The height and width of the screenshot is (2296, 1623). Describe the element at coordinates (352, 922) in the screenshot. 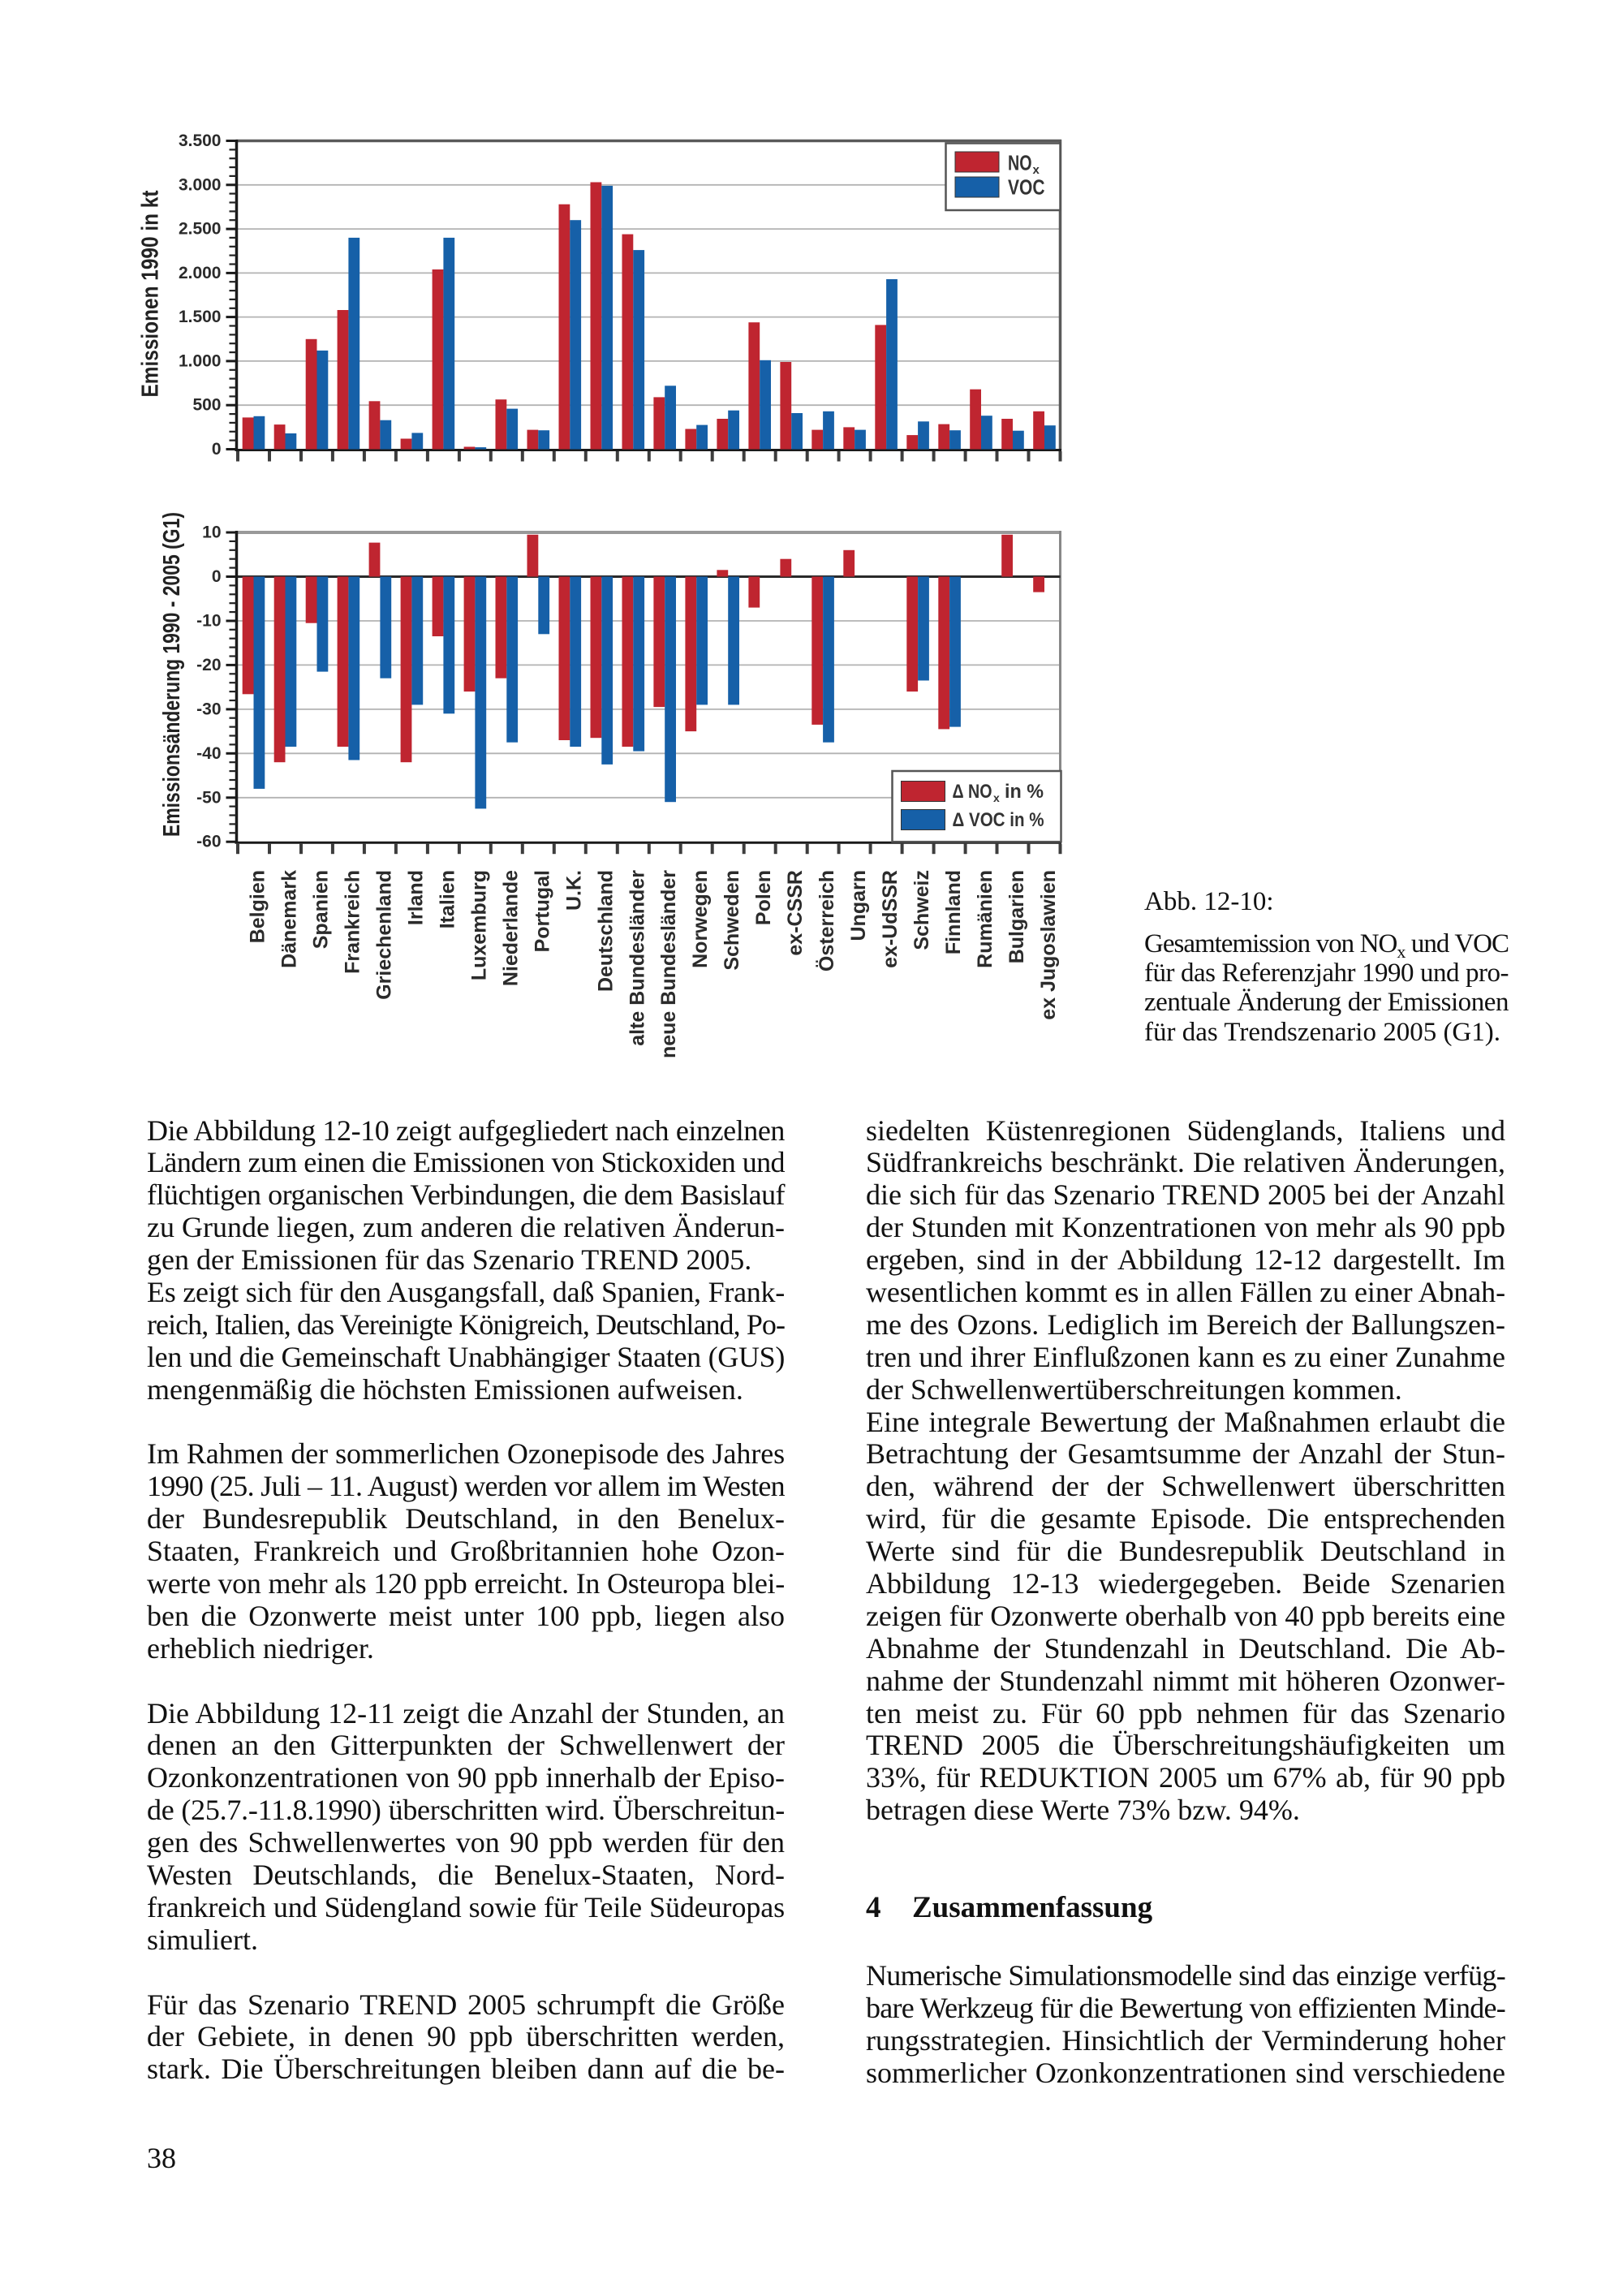

I see `svg-text: Frankreich` at that location.